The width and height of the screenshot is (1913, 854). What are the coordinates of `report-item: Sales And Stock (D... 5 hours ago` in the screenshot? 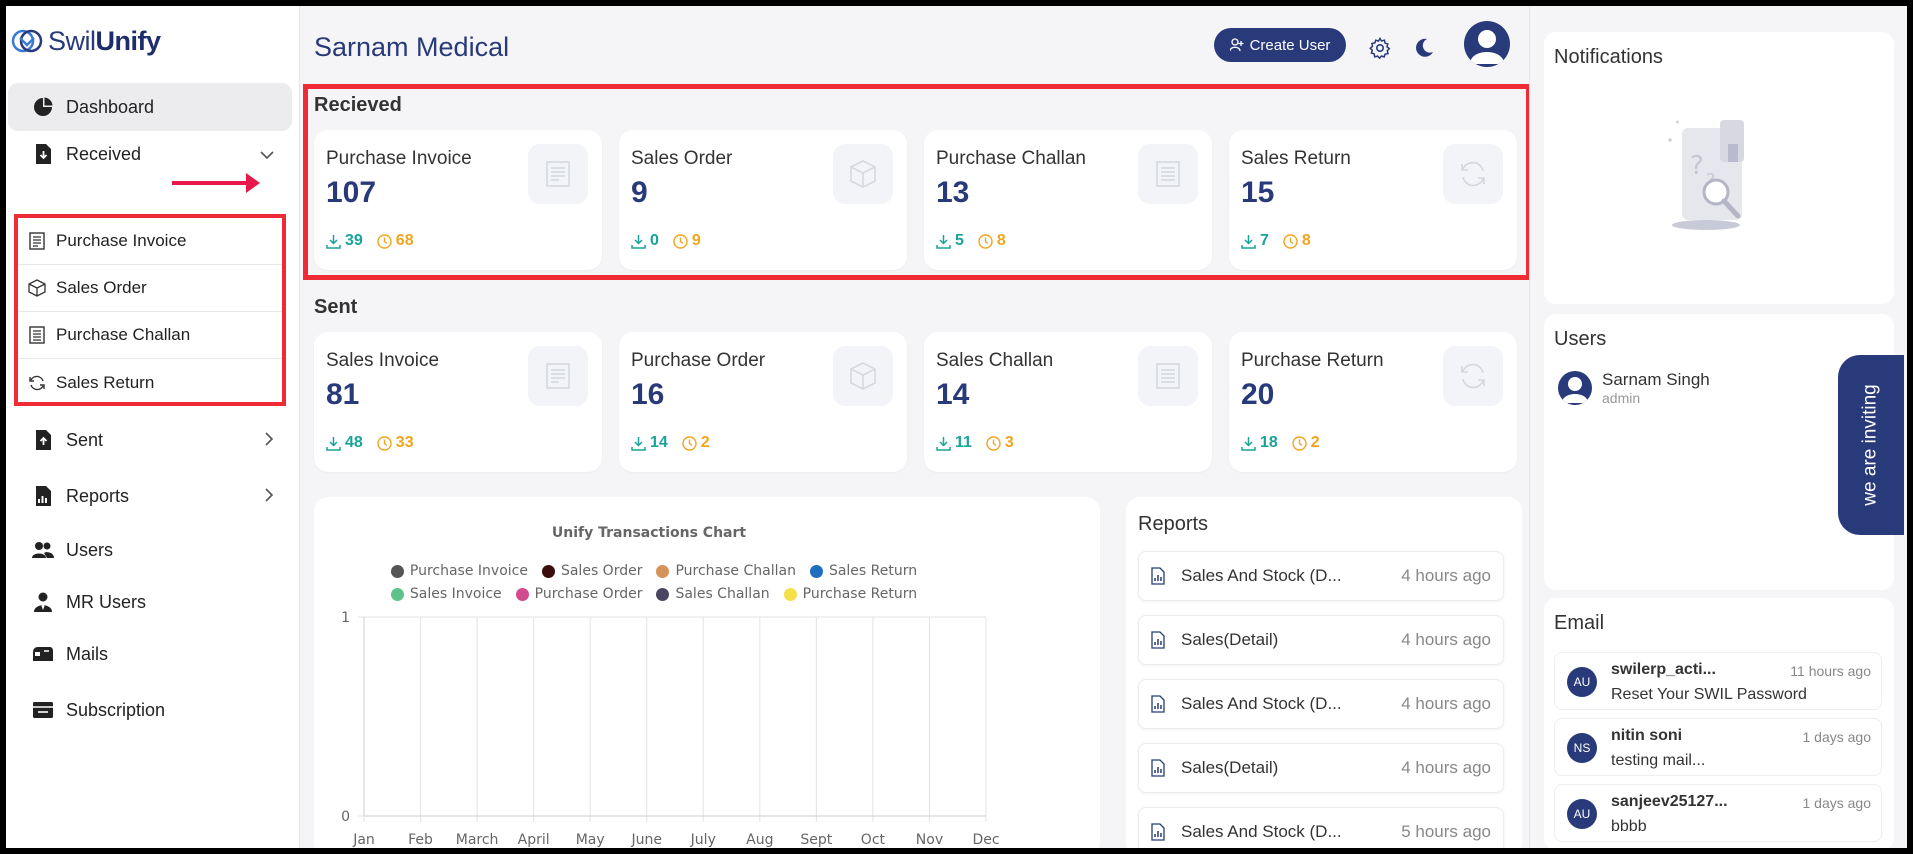 It's located at (1321, 827).